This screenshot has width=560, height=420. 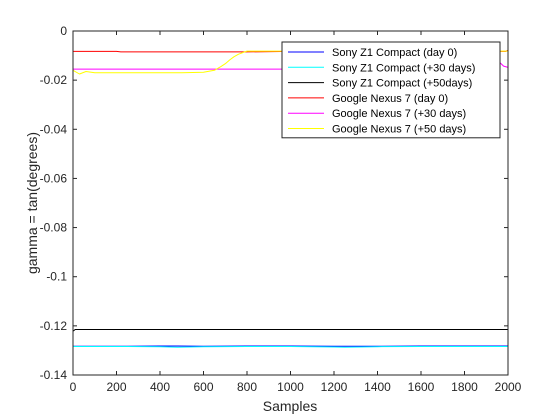 What do you see at coordinates (421, 387) in the screenshot?
I see `x-tick-label: 1600` at bounding box center [421, 387].